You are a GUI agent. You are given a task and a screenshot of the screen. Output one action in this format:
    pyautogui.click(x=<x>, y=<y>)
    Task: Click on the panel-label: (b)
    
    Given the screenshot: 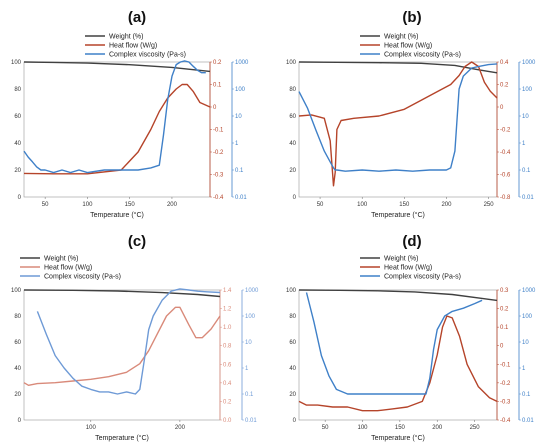 What is the action you would take?
    pyautogui.click(x=411, y=17)
    